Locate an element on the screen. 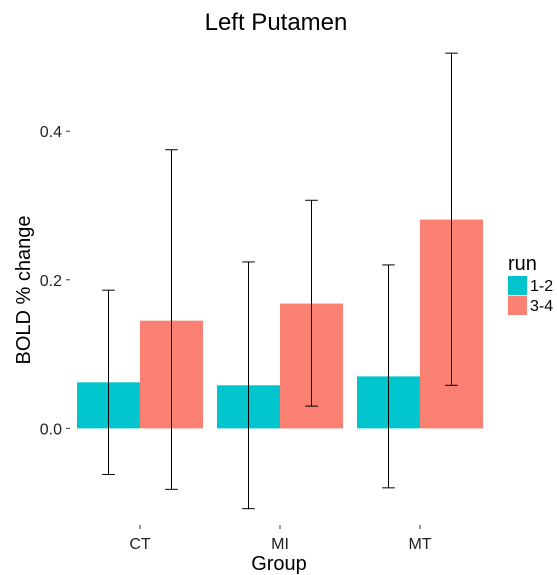 The height and width of the screenshot is (575, 557). y-tick-label: 0.0 is located at coordinates (51, 429).